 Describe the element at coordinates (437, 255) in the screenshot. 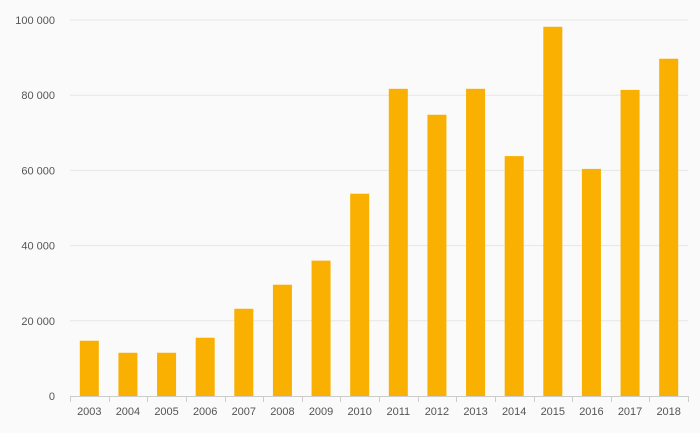

I see `bar-2012` at that location.